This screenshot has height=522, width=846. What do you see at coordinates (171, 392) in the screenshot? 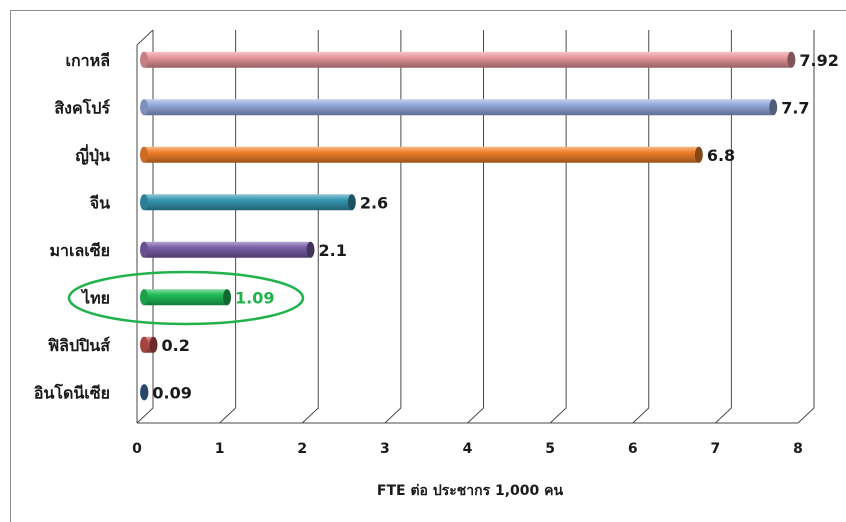
I see `value-label: 0.09` at bounding box center [171, 392].